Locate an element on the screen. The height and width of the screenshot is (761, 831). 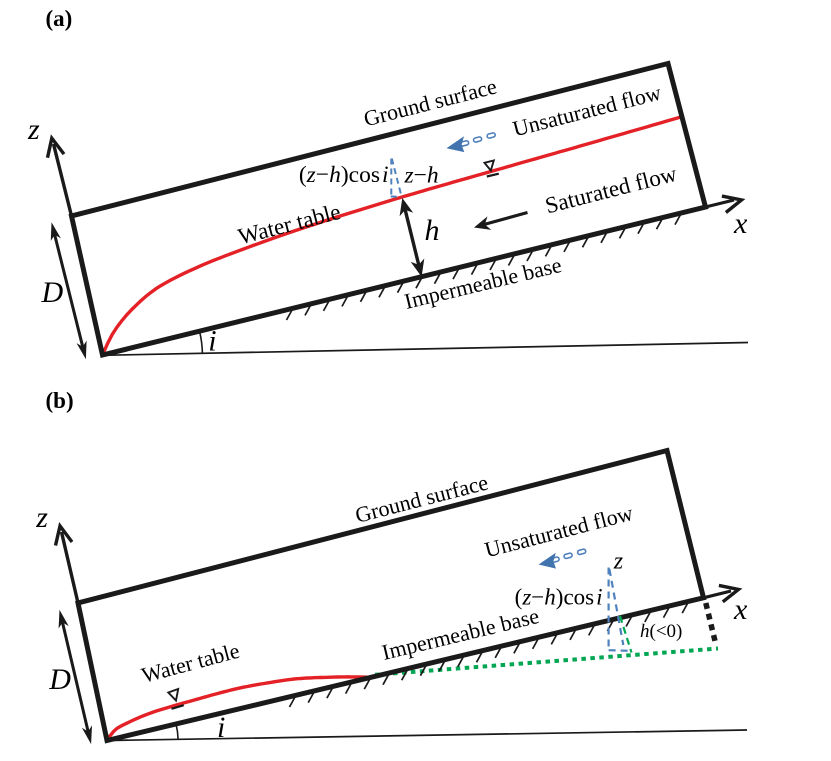
svg-text: (a) is located at coordinates (59, 18).